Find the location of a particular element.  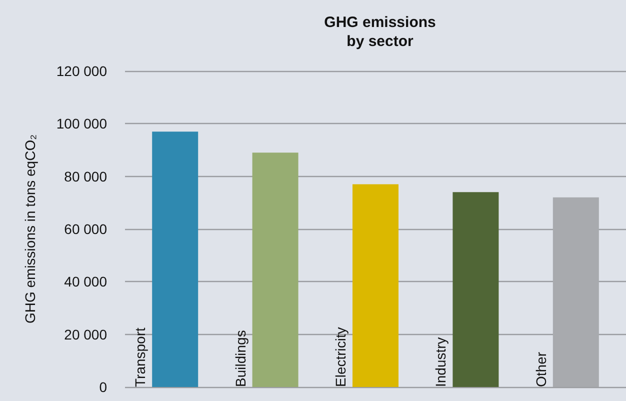

chart-title: GHG emissions by sector is located at coordinates (380, 32).